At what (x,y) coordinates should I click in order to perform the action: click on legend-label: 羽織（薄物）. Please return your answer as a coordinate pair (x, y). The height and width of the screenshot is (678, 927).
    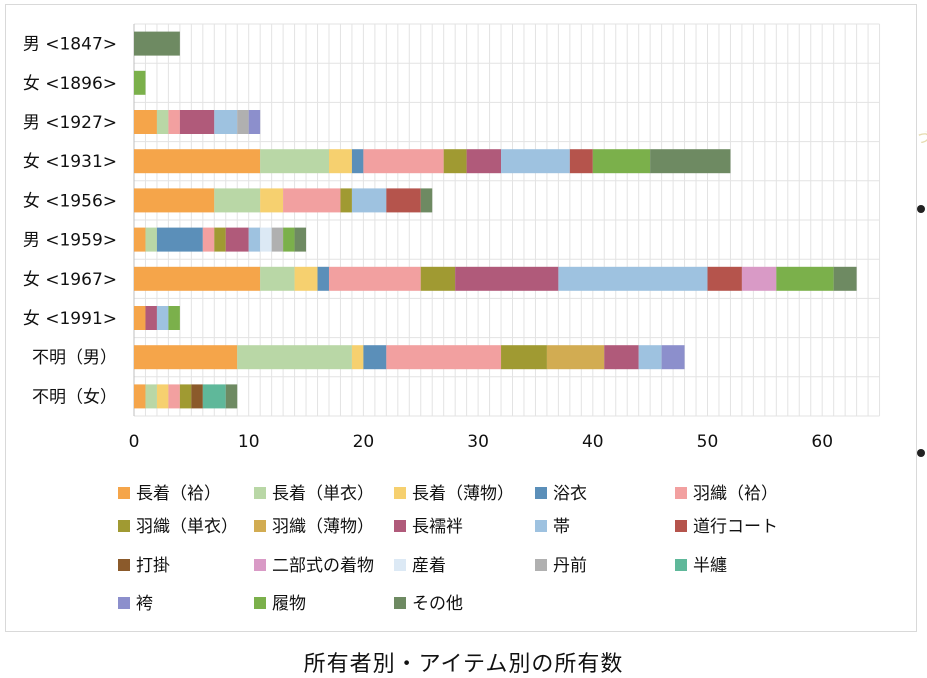
    Looking at the image, I should click on (323, 527).